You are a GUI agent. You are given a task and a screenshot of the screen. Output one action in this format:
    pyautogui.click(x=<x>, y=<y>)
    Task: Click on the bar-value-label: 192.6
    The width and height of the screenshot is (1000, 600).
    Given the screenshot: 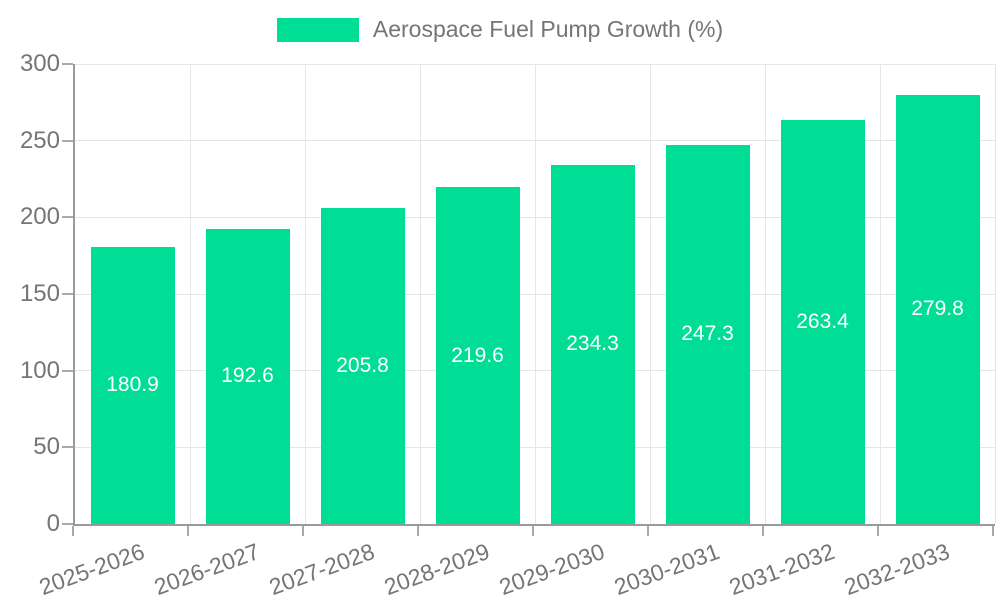 What is the action you would take?
    pyautogui.click(x=247, y=376)
    